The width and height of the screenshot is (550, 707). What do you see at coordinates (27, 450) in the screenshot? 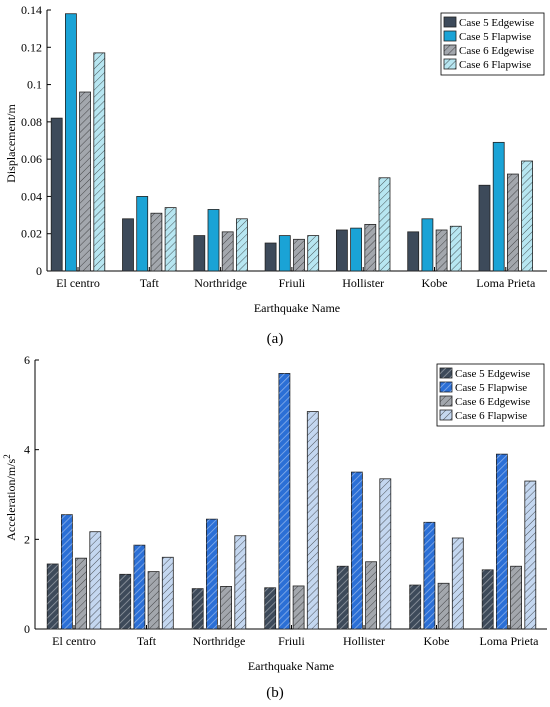
I see `y-tick-label: 4` at bounding box center [27, 450].